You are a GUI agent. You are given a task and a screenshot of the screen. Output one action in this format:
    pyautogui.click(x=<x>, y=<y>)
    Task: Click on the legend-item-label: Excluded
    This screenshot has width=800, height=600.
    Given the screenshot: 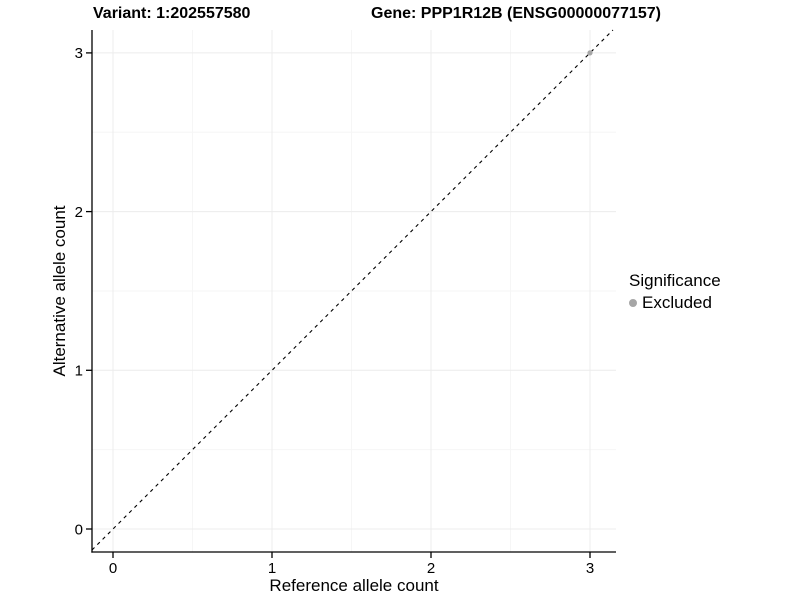 What is the action you would take?
    pyautogui.click(x=677, y=302)
    